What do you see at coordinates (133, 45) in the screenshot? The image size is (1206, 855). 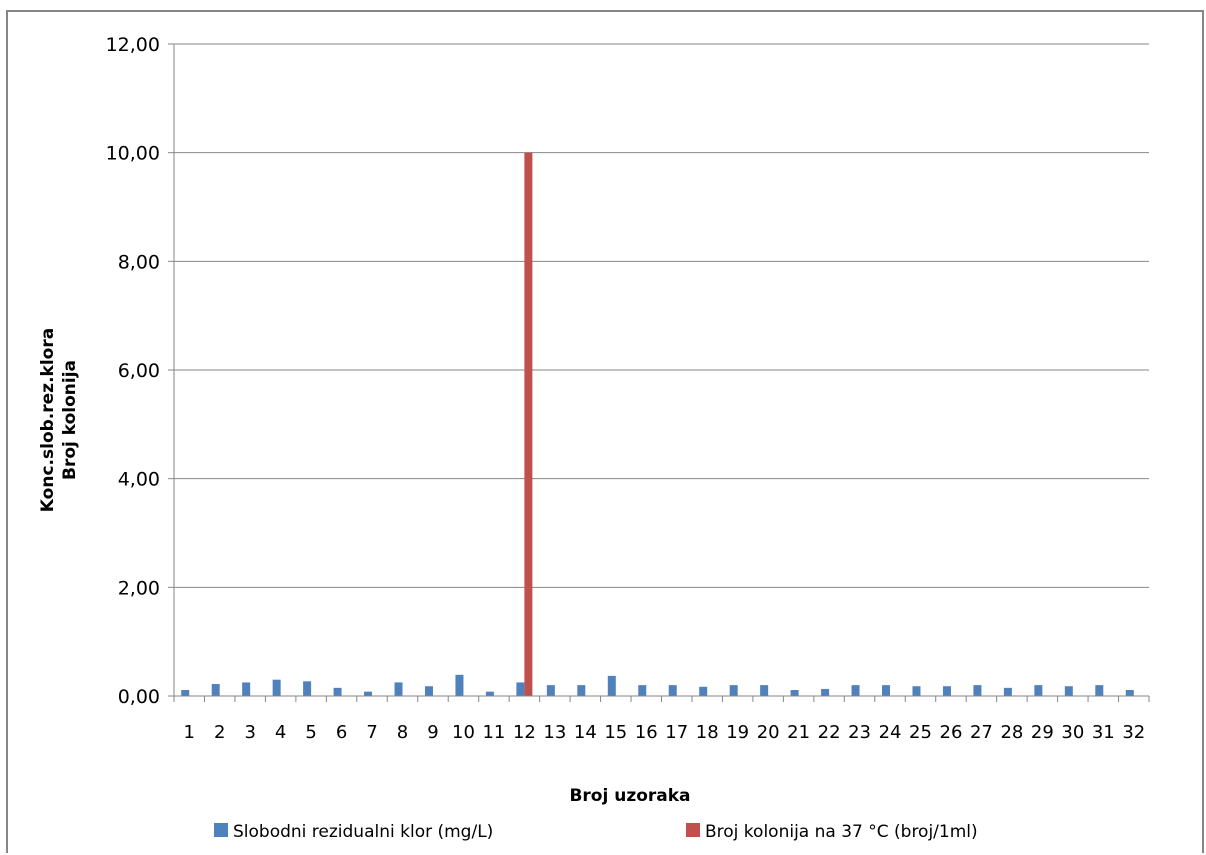 I see `y-tick-label: 12,00` at bounding box center [133, 45].